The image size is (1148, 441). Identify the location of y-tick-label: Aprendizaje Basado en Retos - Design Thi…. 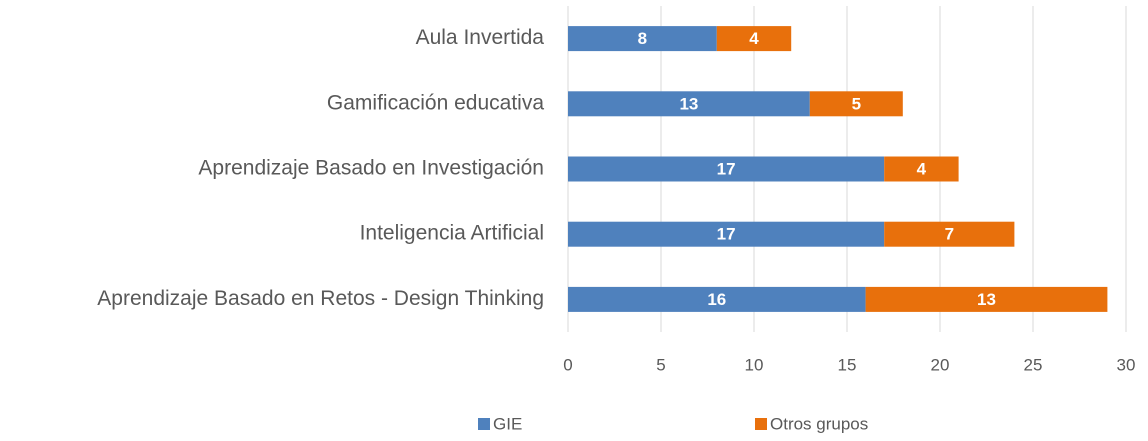
(320, 298).